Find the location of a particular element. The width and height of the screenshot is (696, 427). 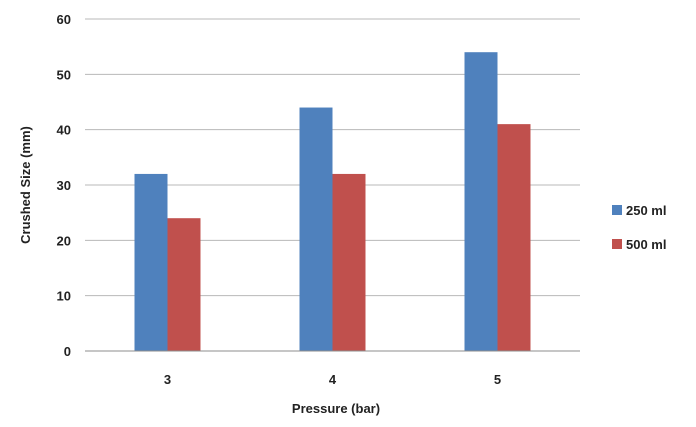

x-tick-label: 5 is located at coordinates (497, 379).